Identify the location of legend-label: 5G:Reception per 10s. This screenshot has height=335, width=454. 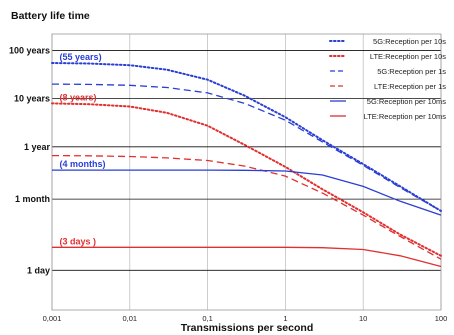
(409, 41).